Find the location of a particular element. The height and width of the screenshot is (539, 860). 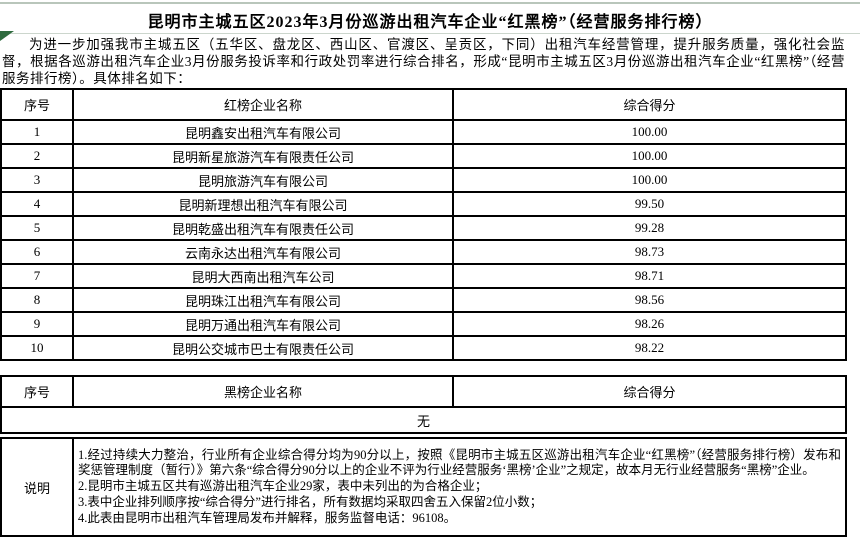

company-cell: 昆明大西南出租汽车公司 is located at coordinates (263, 276).